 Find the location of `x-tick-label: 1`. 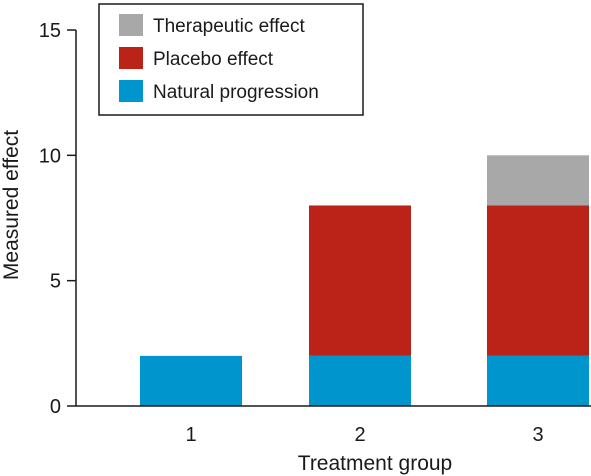

x-tick-label: 1 is located at coordinates (190, 435).